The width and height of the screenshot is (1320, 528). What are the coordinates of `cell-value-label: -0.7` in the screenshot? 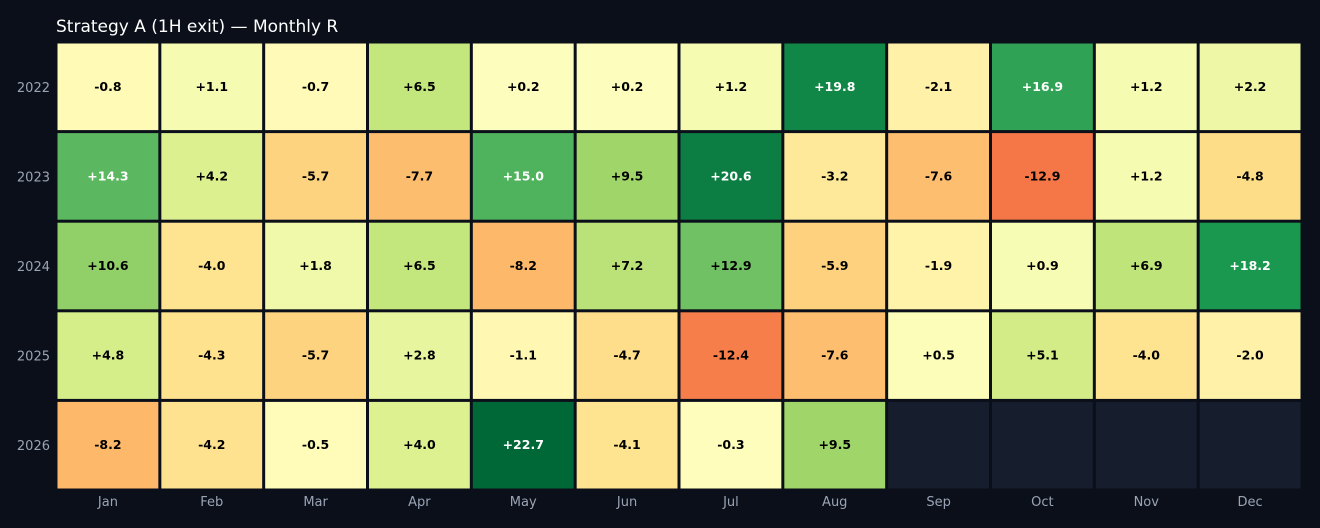 It's located at (315, 86).